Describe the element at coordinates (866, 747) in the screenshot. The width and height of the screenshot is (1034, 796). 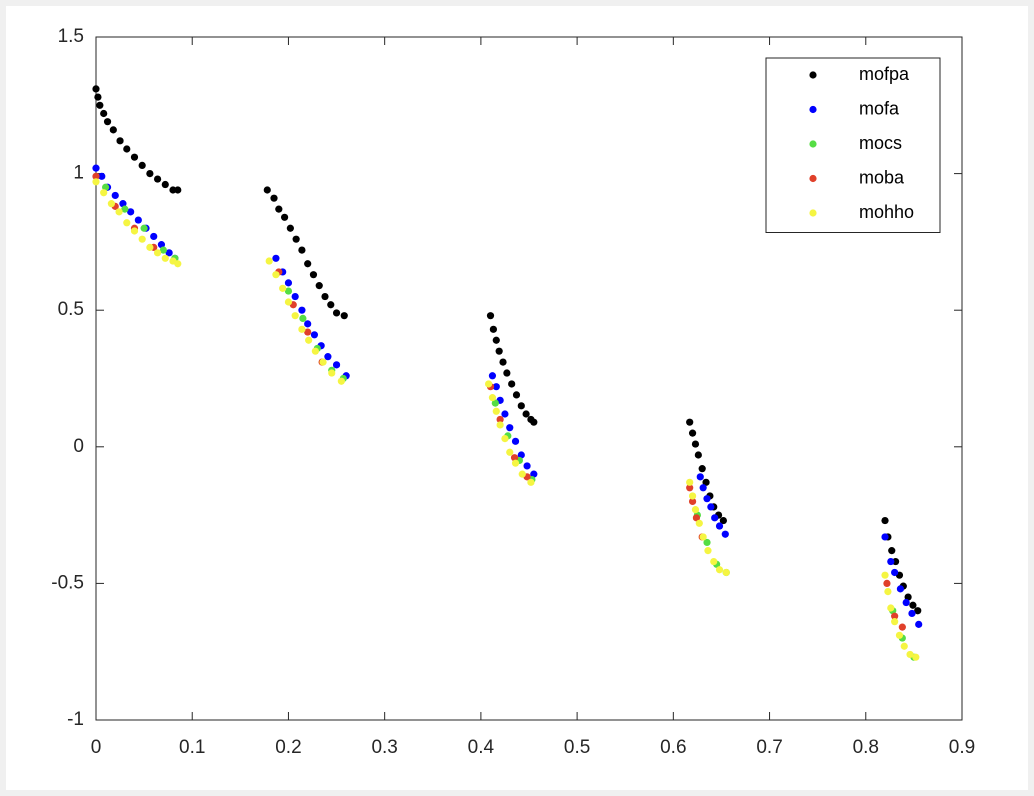
I see `x-tick-label: 0.8` at that location.